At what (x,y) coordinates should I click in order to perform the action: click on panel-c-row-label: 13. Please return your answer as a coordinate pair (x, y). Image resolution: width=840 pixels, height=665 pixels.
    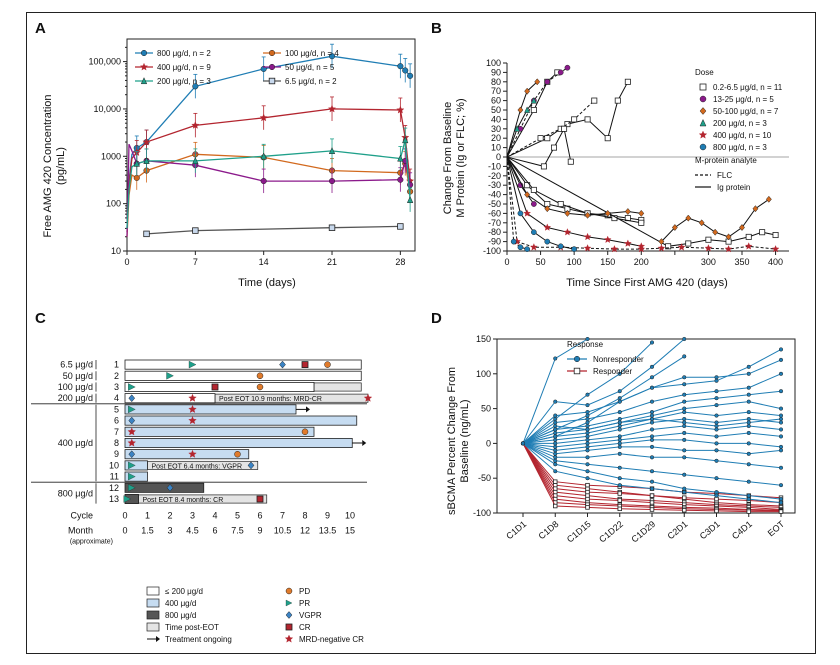
    Looking at the image, I should click on (114, 499).